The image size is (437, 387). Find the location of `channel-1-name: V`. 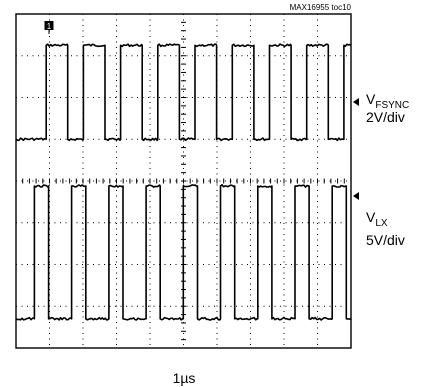

channel-1-name: V is located at coordinates (371, 99).